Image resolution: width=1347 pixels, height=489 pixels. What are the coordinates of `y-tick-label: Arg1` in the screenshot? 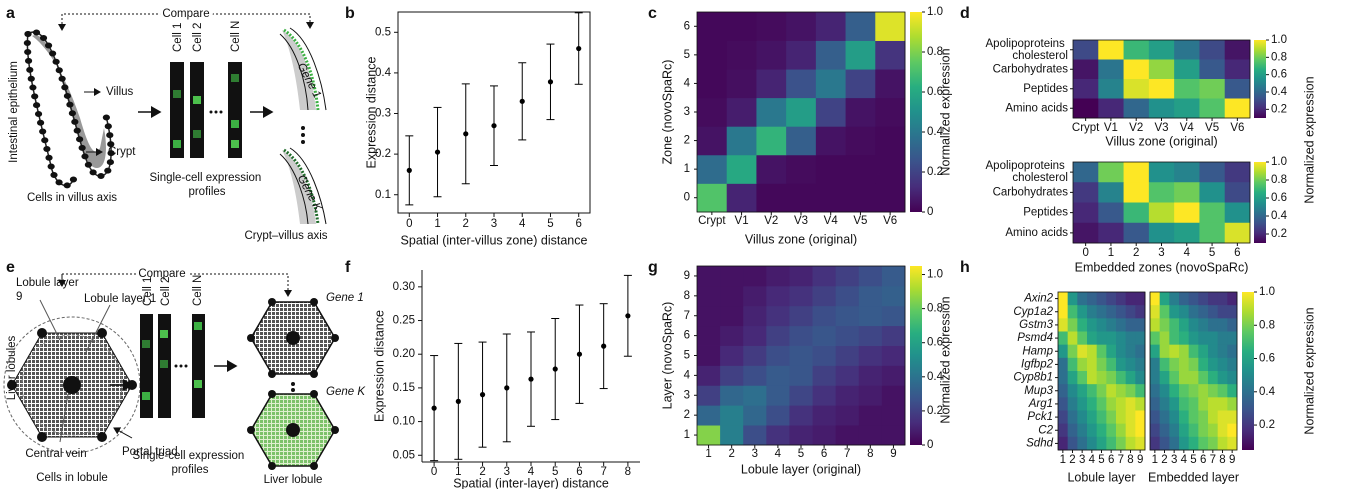 It's located at (1040, 404).